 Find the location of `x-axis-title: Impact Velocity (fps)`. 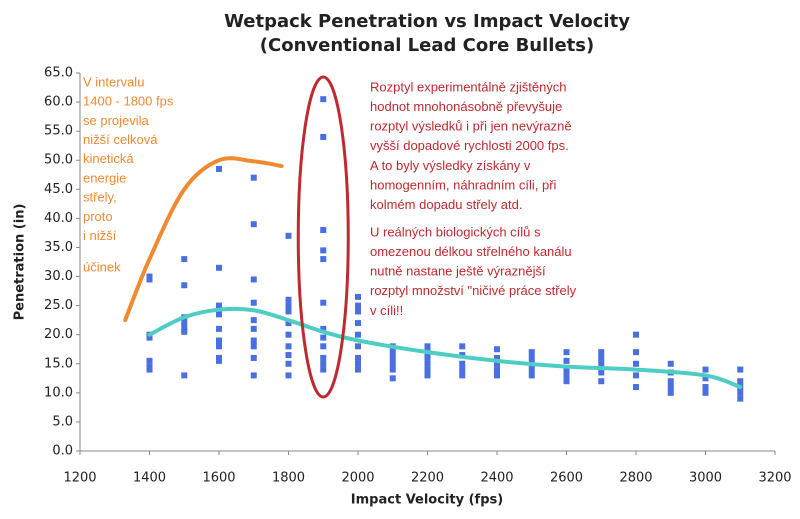

x-axis-title: Impact Velocity (fps) is located at coordinates (427, 500).